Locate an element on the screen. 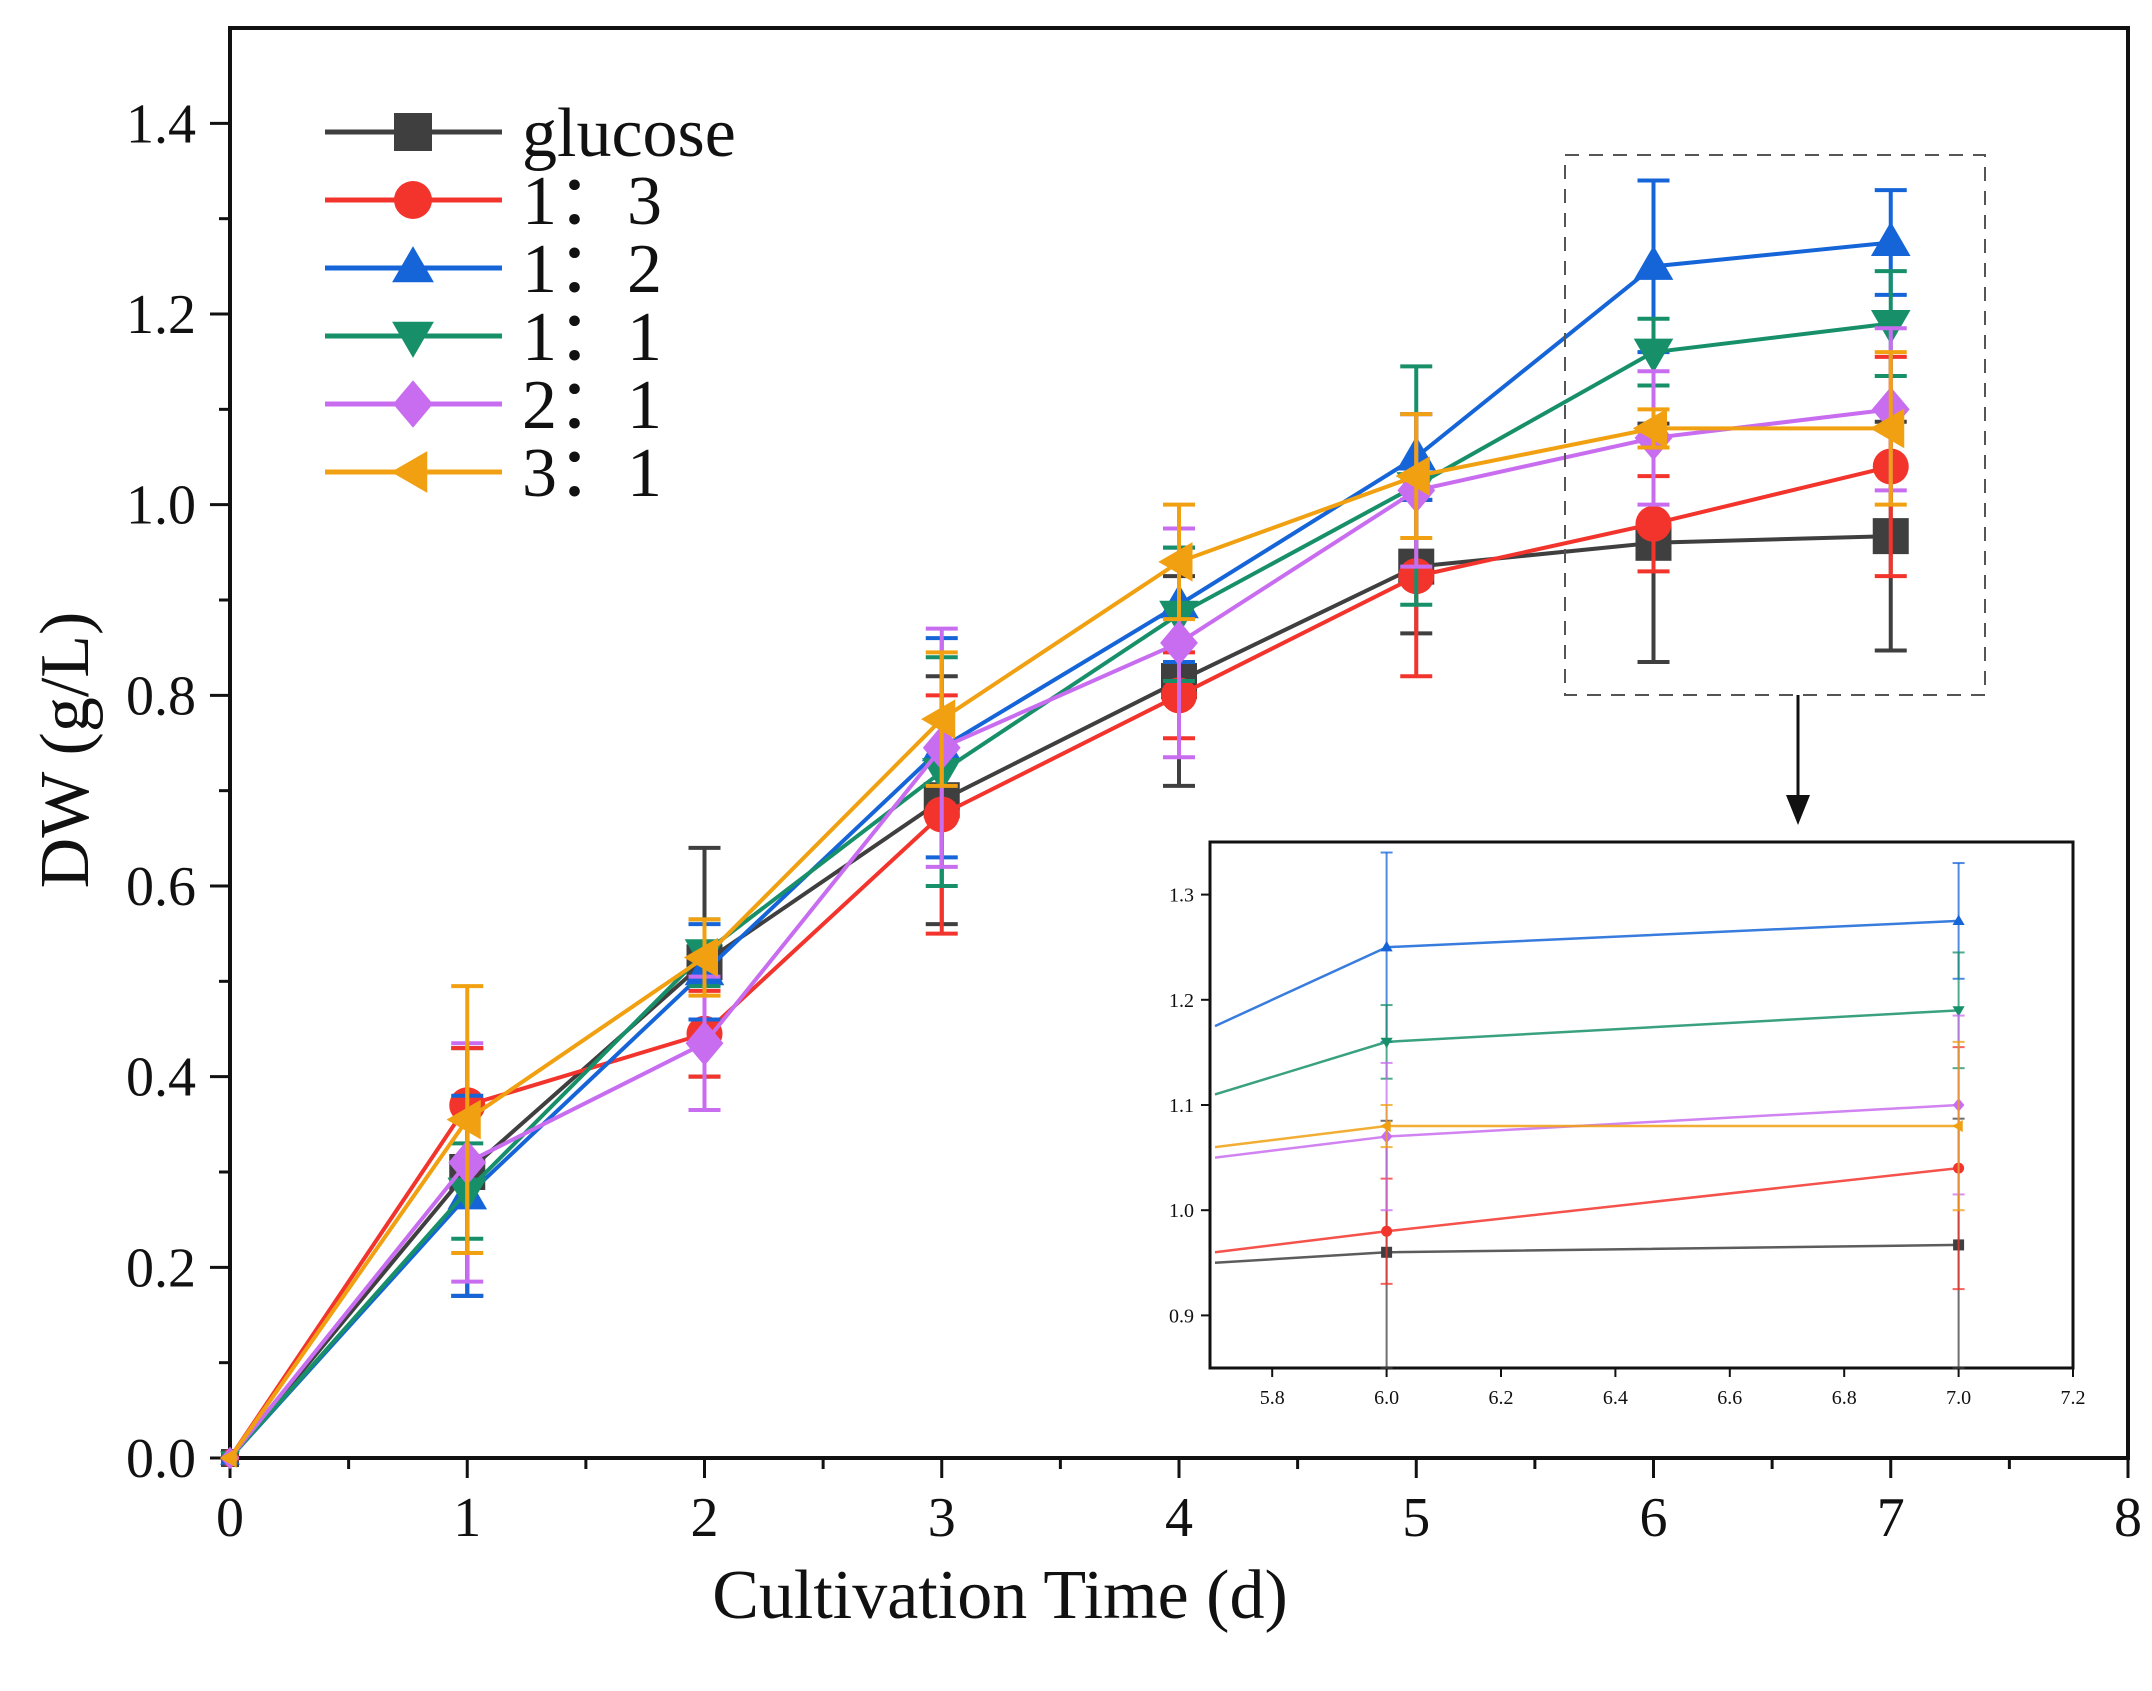  legend-label: glucose is located at coordinates (629, 133).